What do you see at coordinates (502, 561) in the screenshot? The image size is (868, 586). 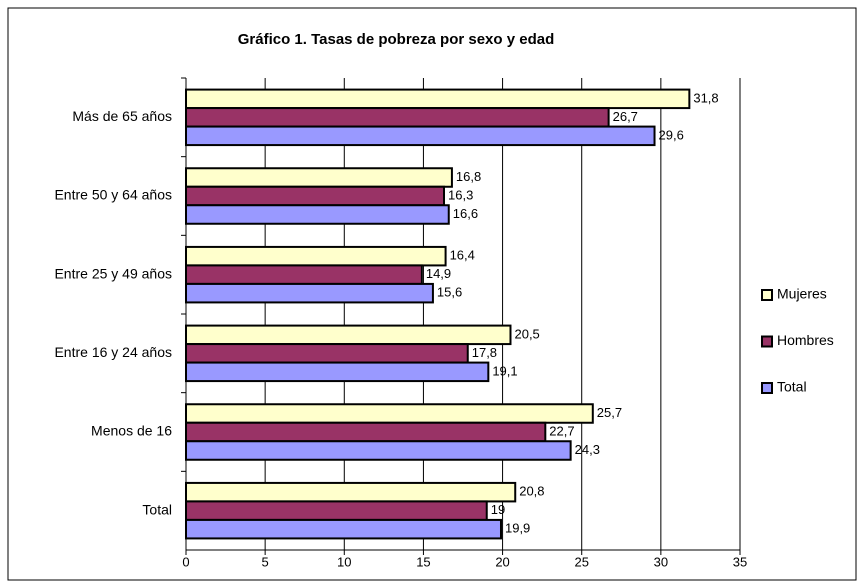 I see `x-tick-label: 20` at bounding box center [502, 561].